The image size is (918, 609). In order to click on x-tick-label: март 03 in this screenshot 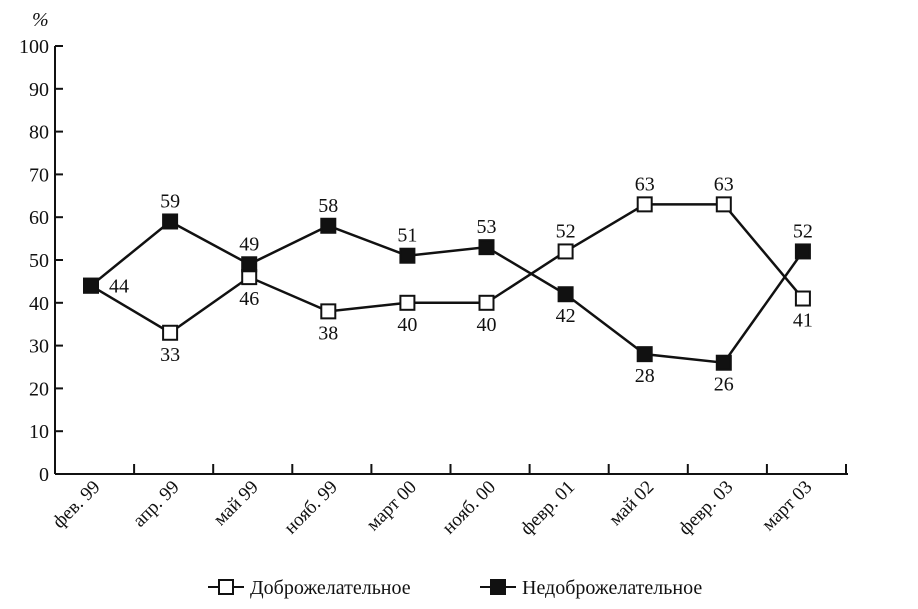, I will do `click(787, 506)`.